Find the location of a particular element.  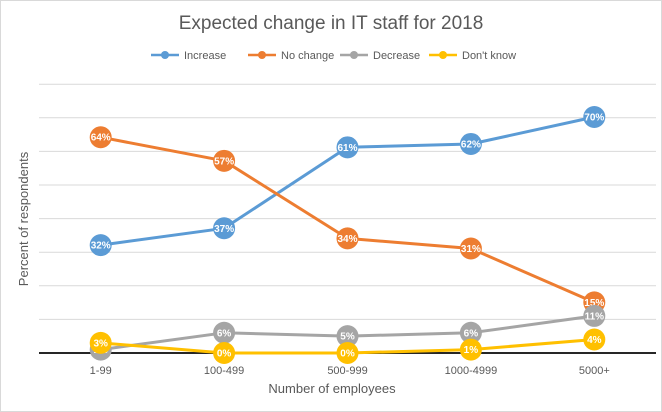

x-tick-label-0: 1-99 is located at coordinates (101, 371).